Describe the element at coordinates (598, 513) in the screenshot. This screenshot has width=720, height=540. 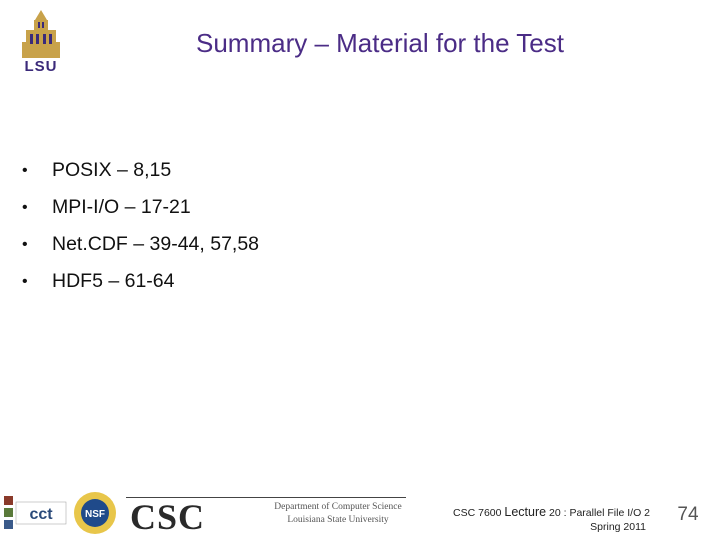
I see `course-suffix: 20 : Parallel File I/O 2` at that location.